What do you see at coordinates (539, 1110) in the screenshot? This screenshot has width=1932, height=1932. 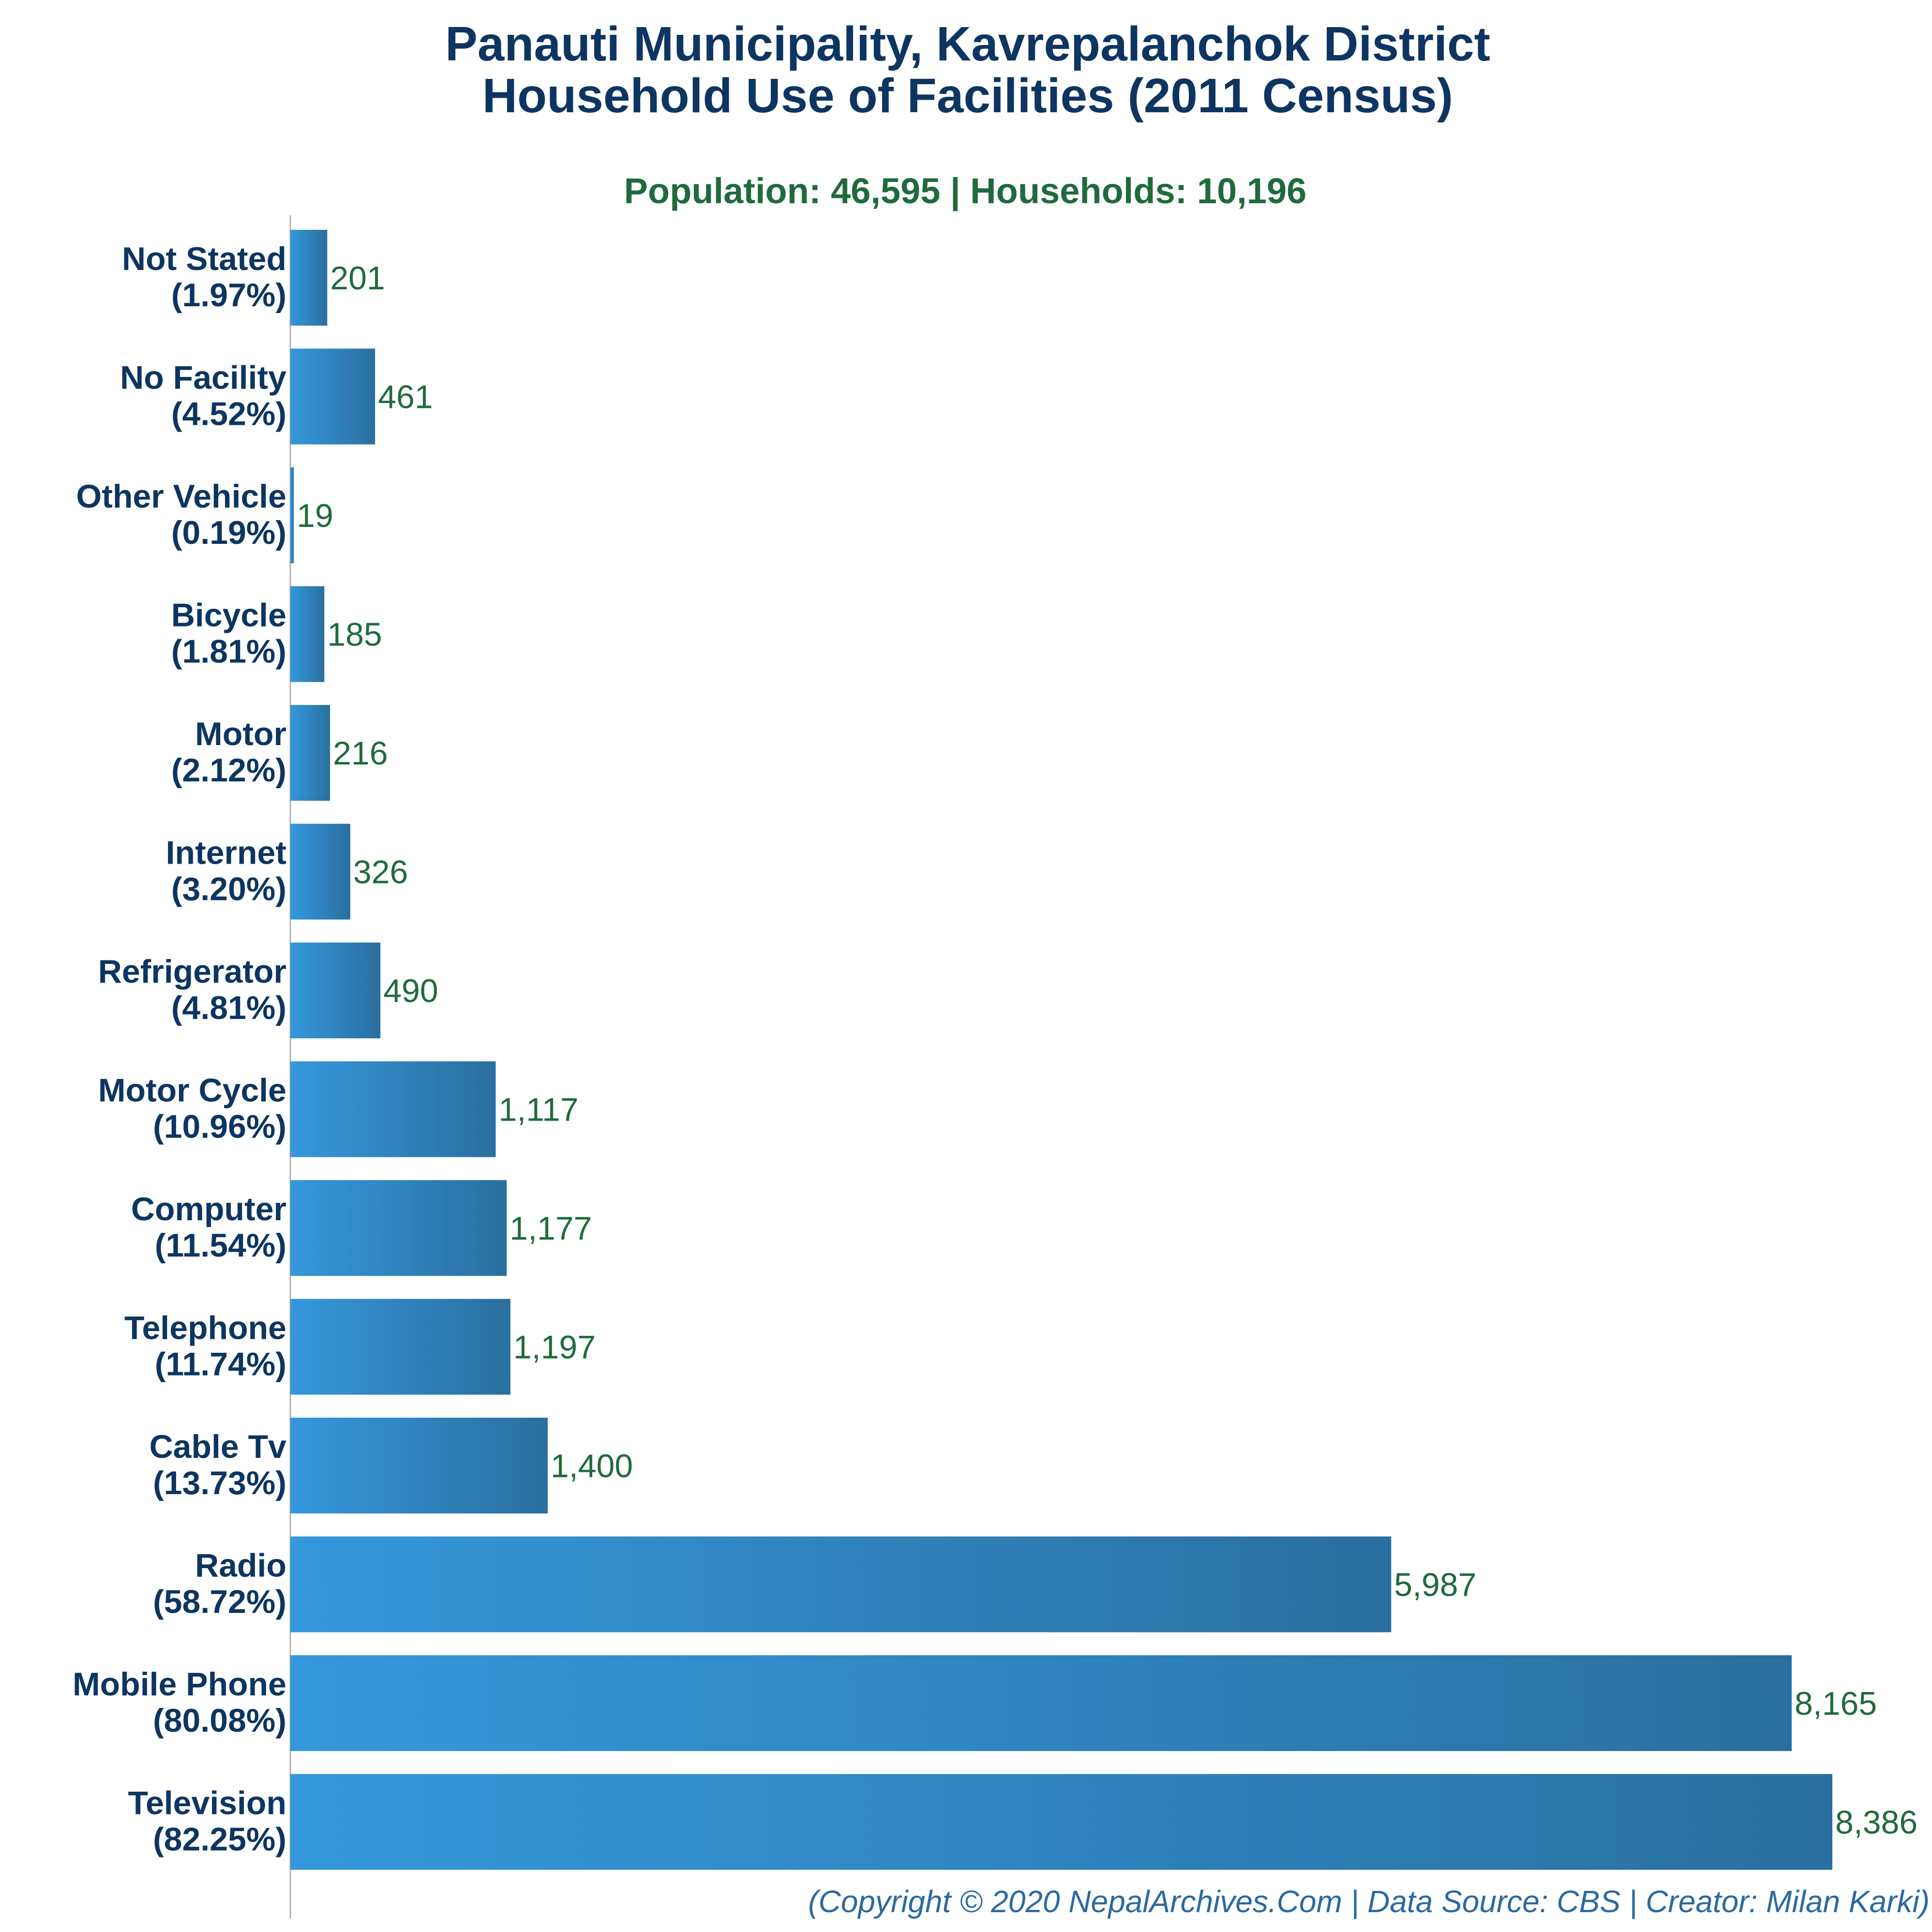 I see `value-label: 1,117` at bounding box center [539, 1110].